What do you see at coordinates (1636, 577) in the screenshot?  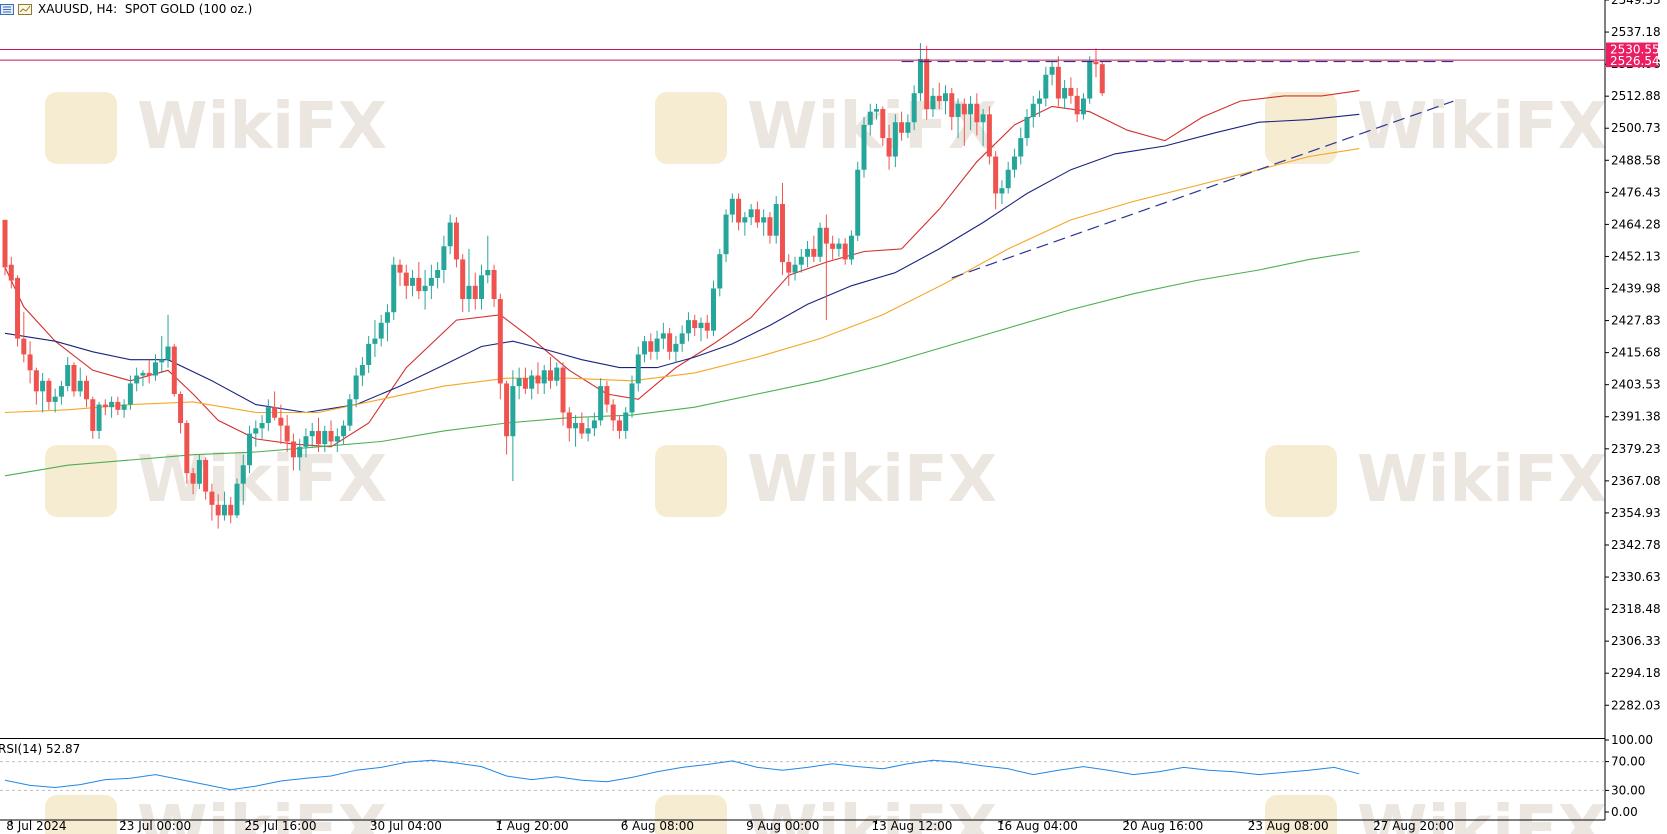 I see `y-tick-label: 2330.63` at bounding box center [1636, 577].